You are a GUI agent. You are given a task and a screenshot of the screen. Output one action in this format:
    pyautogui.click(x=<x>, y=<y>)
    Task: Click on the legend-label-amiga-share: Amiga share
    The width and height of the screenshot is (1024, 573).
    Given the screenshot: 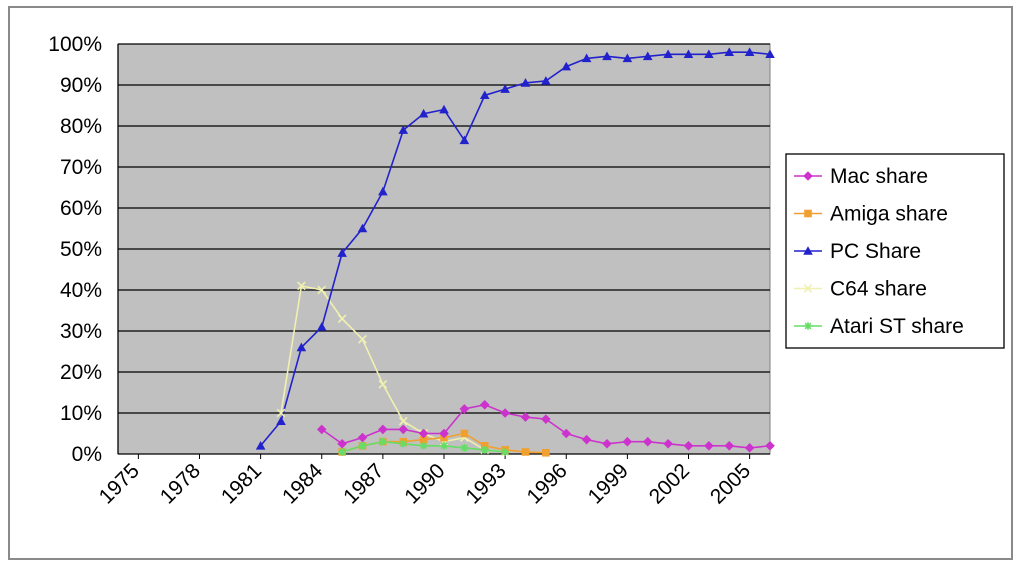 What is the action you would take?
    pyautogui.click(x=889, y=214)
    